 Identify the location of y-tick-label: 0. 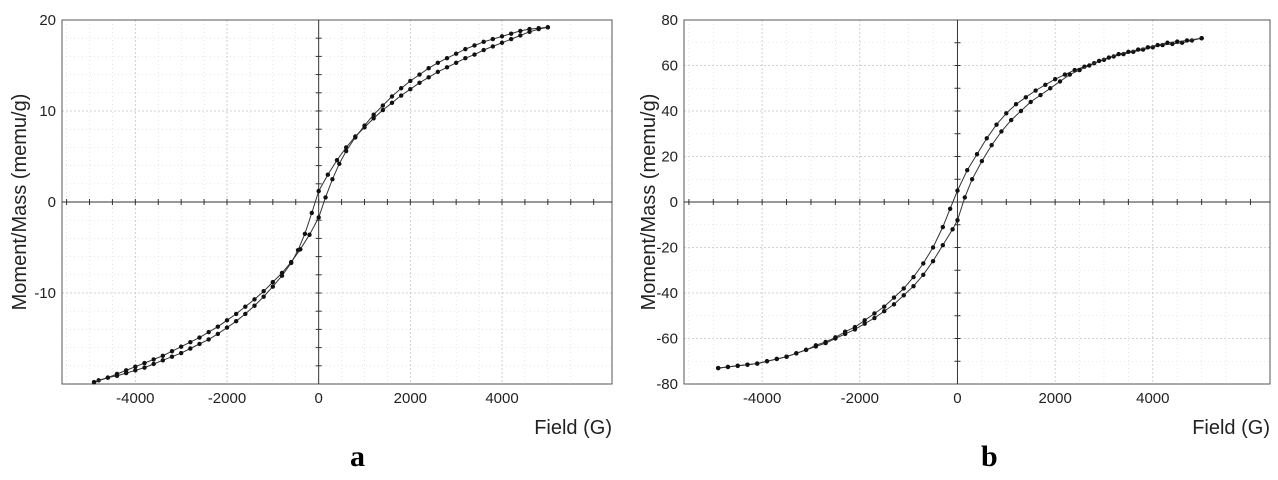
(674, 202).